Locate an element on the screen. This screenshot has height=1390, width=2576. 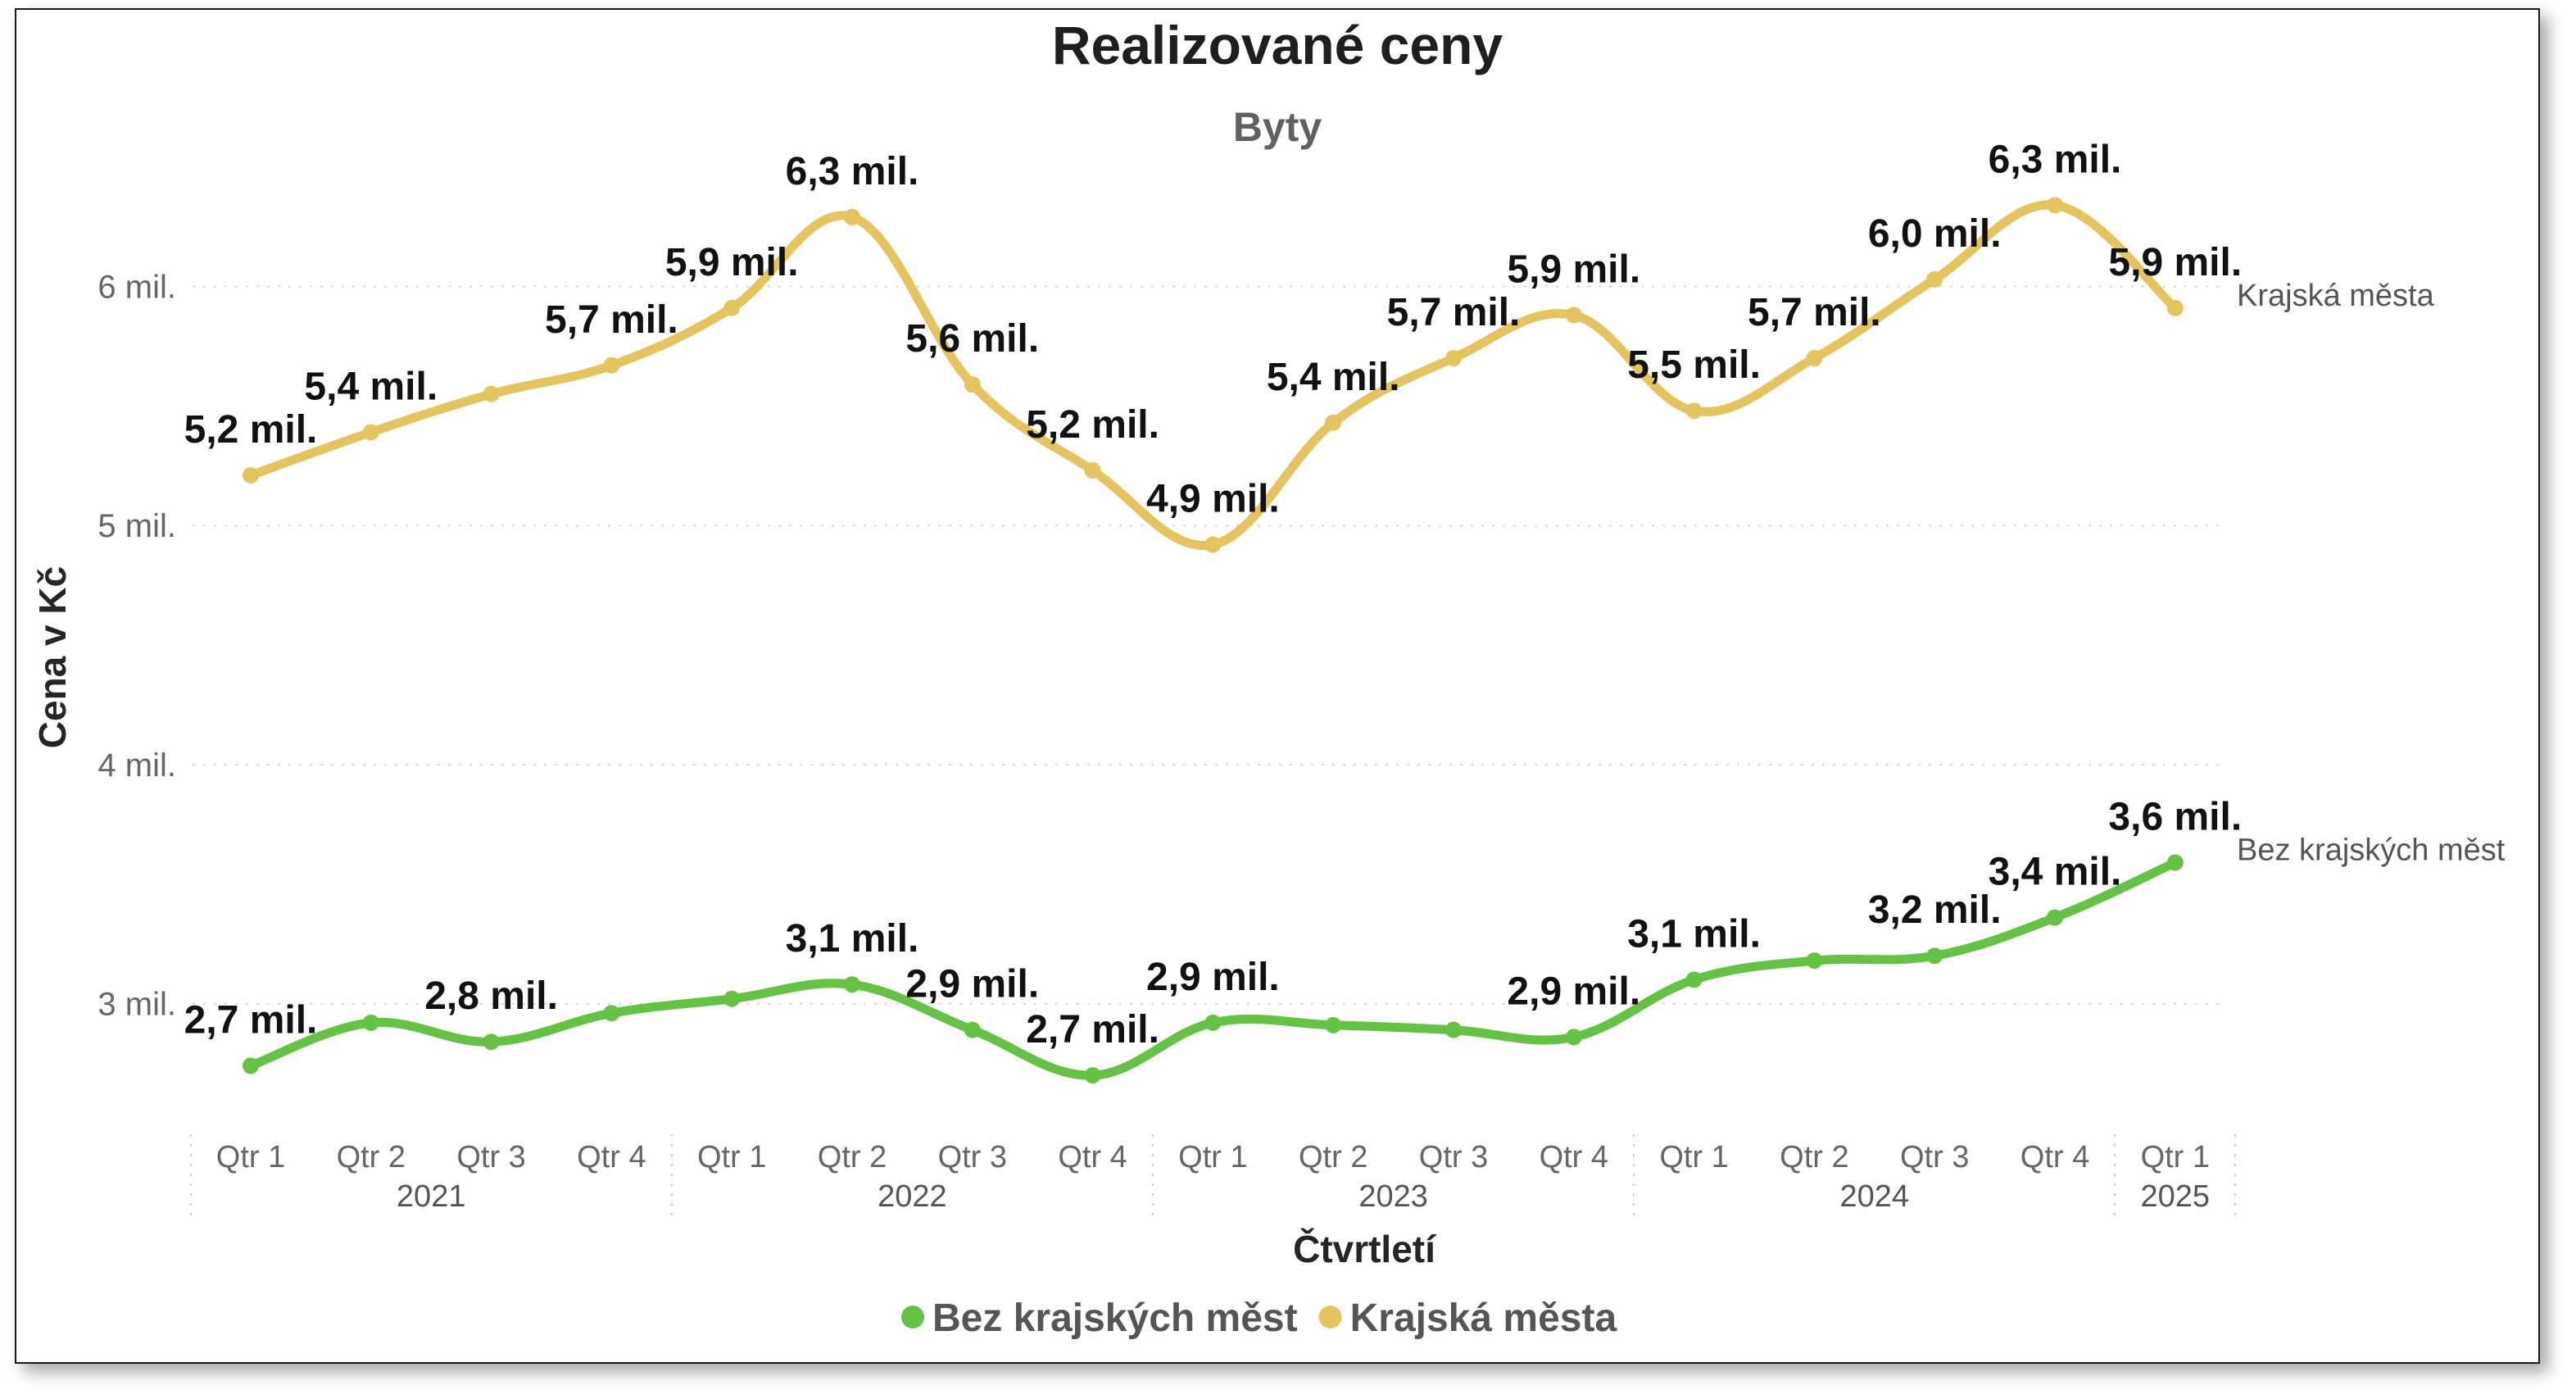
y-axis-title: Cena v Kč is located at coordinates (52, 657).